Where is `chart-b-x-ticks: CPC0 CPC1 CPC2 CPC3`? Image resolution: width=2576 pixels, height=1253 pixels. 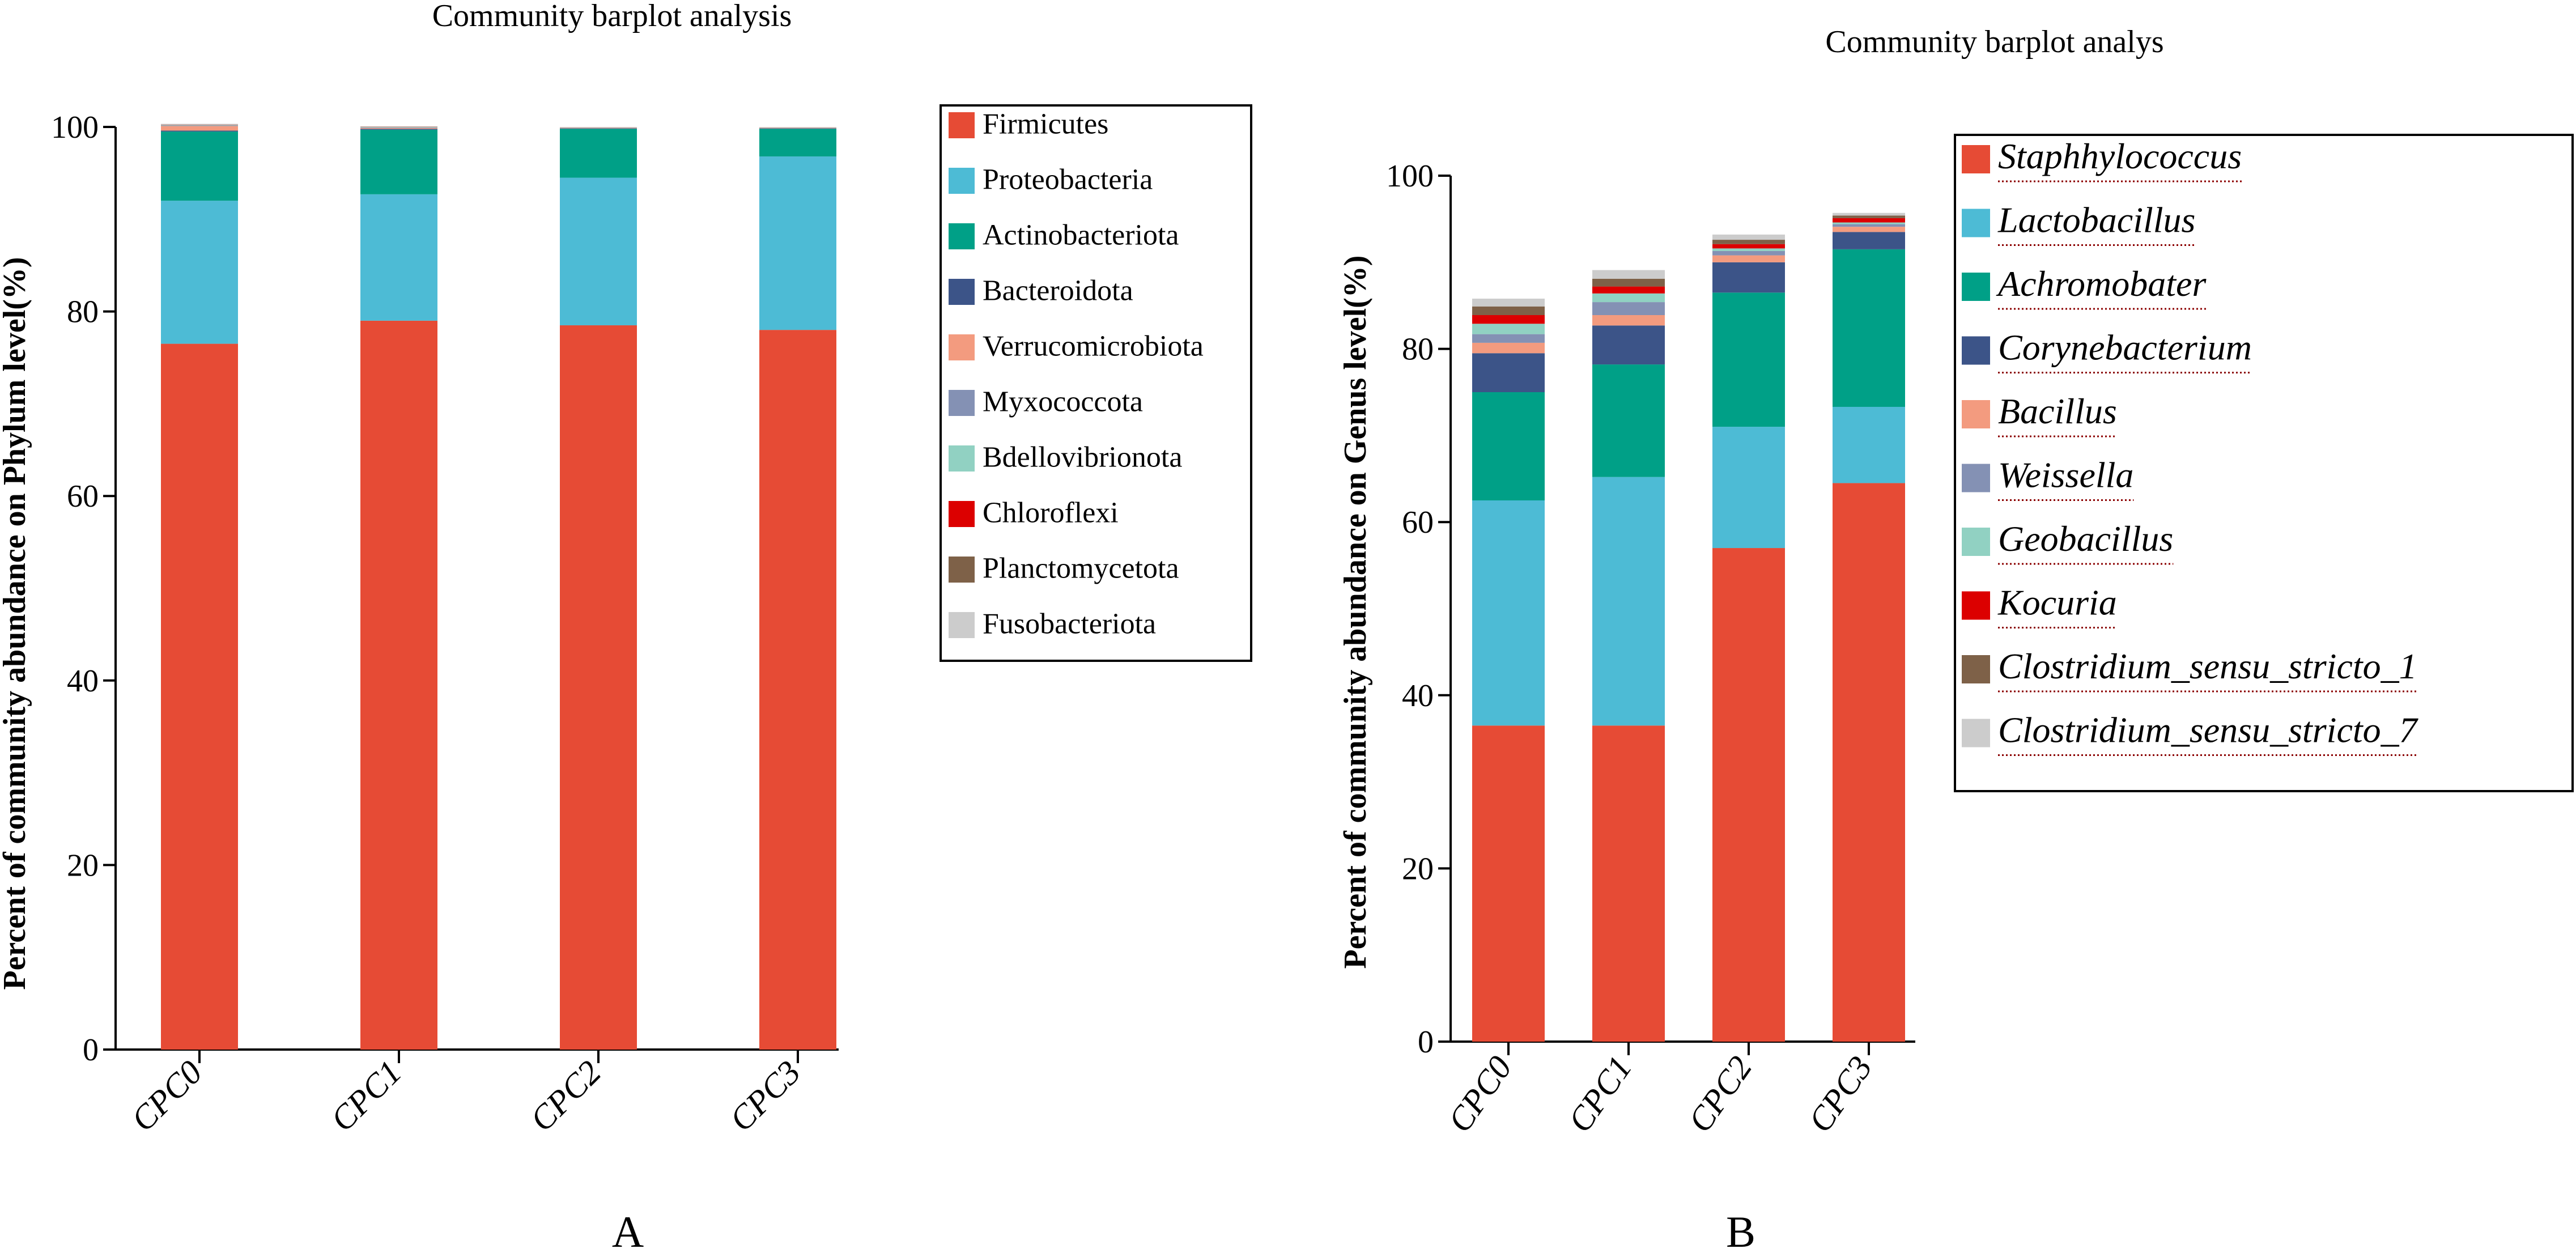 chart-b-x-ticks: CPC0 CPC1 CPC2 CPC3 is located at coordinates (1660, 1090).